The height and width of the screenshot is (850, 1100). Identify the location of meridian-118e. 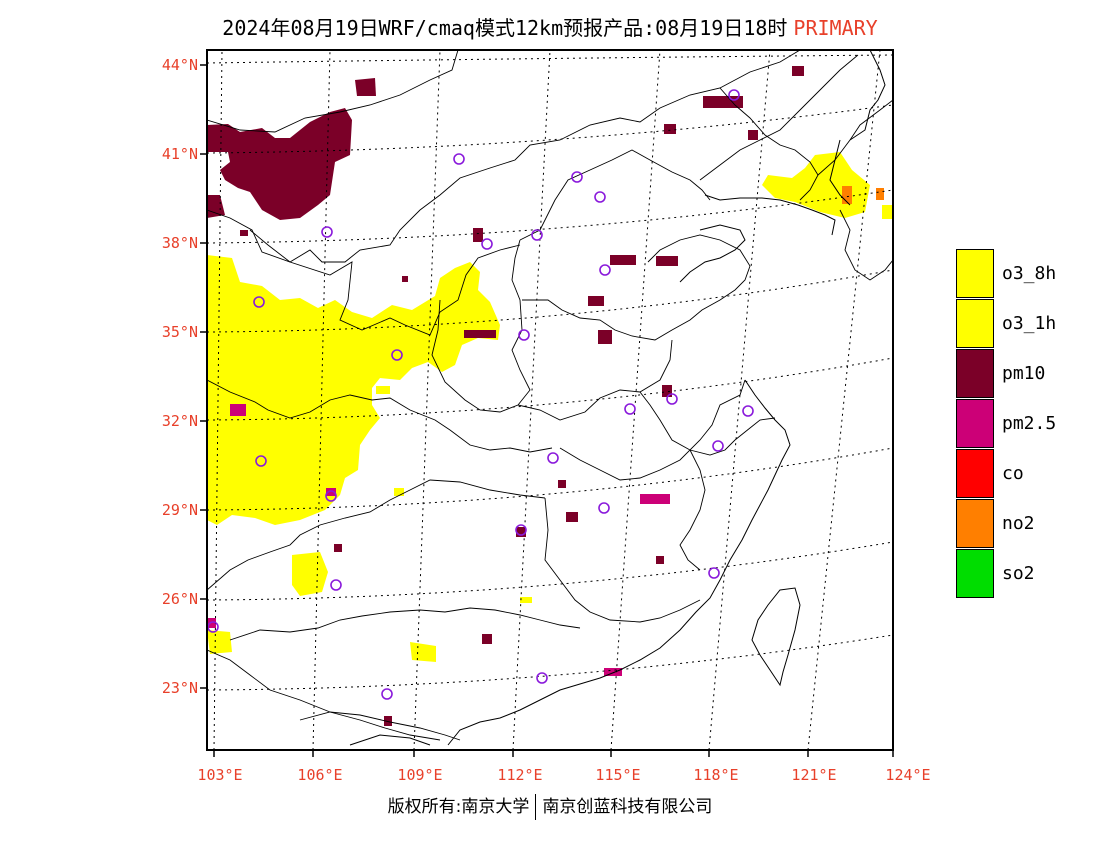
(739, 400).